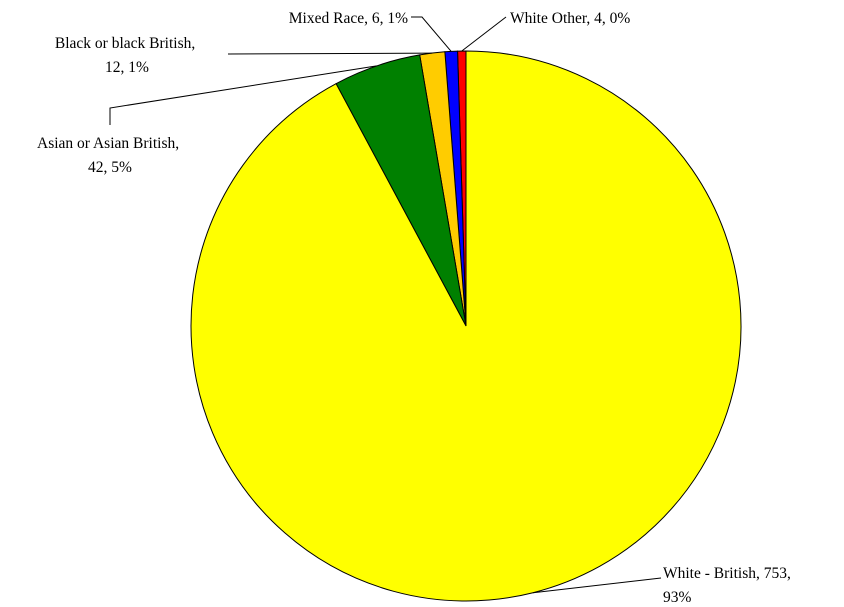 Image resolution: width=844 pixels, height=607 pixels. Describe the element at coordinates (127, 55) in the screenshot. I see `label-black-or-black-british: Black or black British, 12, 1%` at that location.